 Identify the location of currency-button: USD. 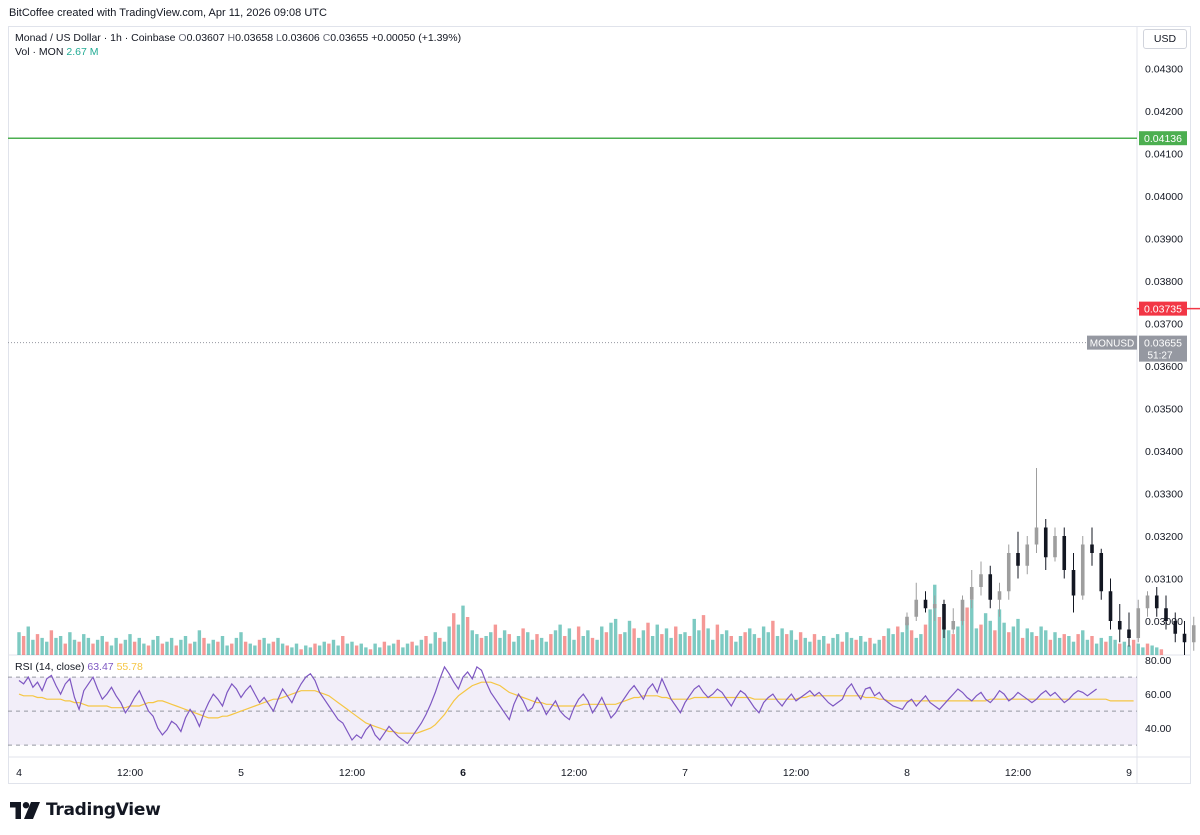
(1165, 39).